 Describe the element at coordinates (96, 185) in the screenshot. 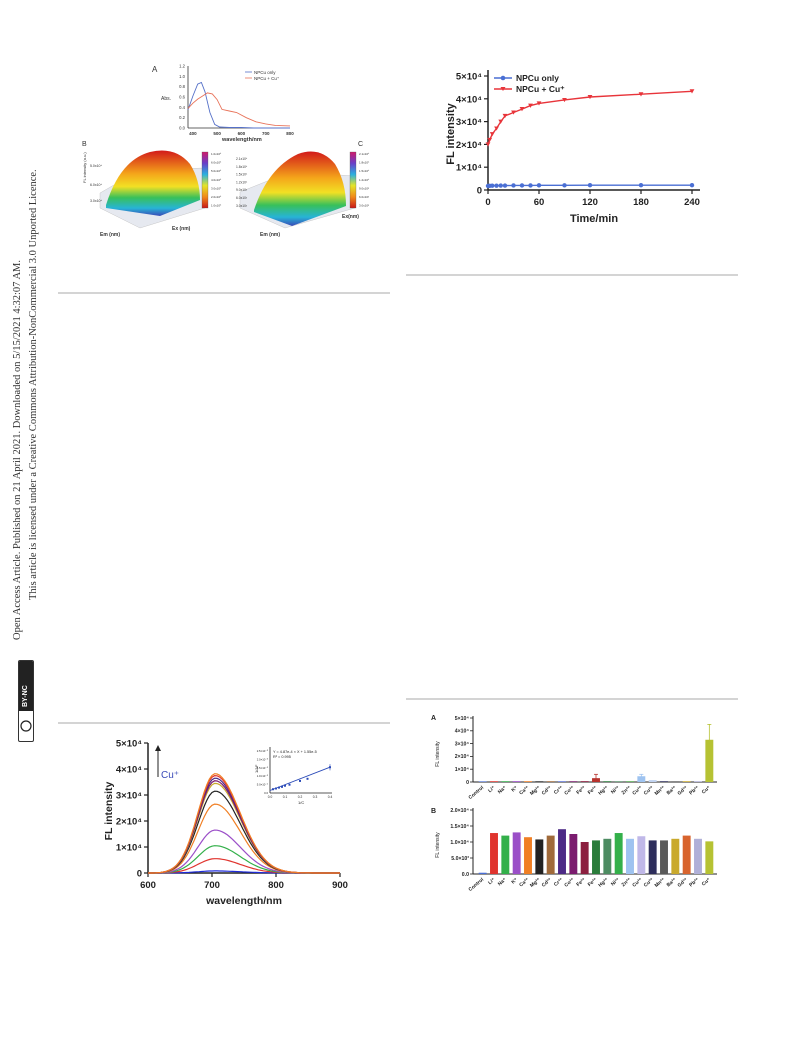

I see `surface-b-z-tick-2: 6.0x10⁴` at that location.